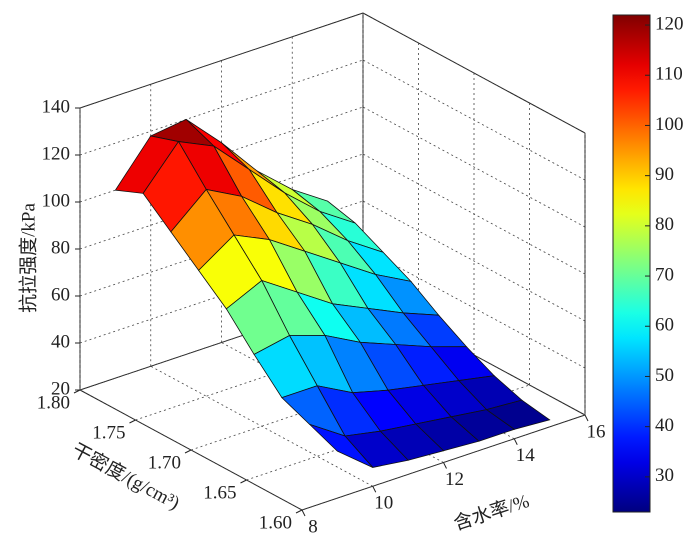 Image resolution: width=693 pixels, height=547 pixels. I want to click on colorbar-tick-label: 110, so click(669, 74).